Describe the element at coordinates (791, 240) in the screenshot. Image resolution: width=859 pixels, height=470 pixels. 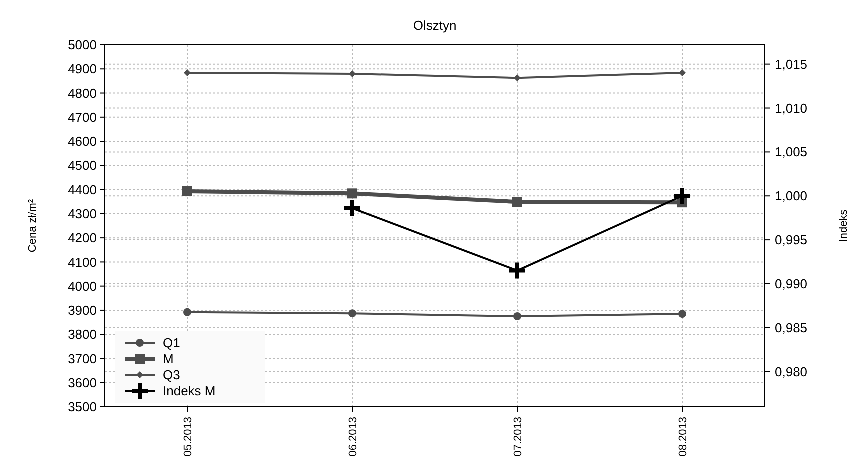
I see `y2-tick-label: 0,995` at that location.